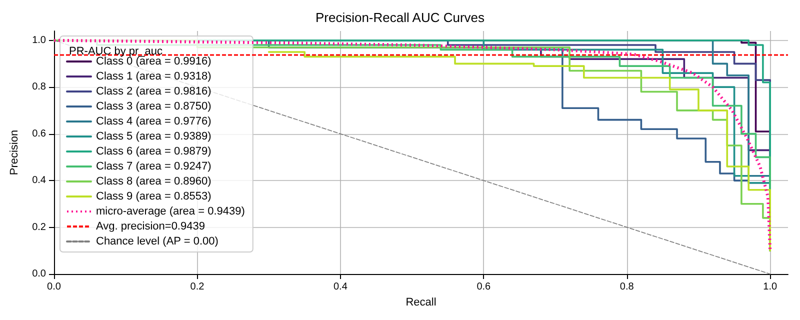  I want to click on chart-title: Precision-Recall AUC Curves, so click(400, 17).